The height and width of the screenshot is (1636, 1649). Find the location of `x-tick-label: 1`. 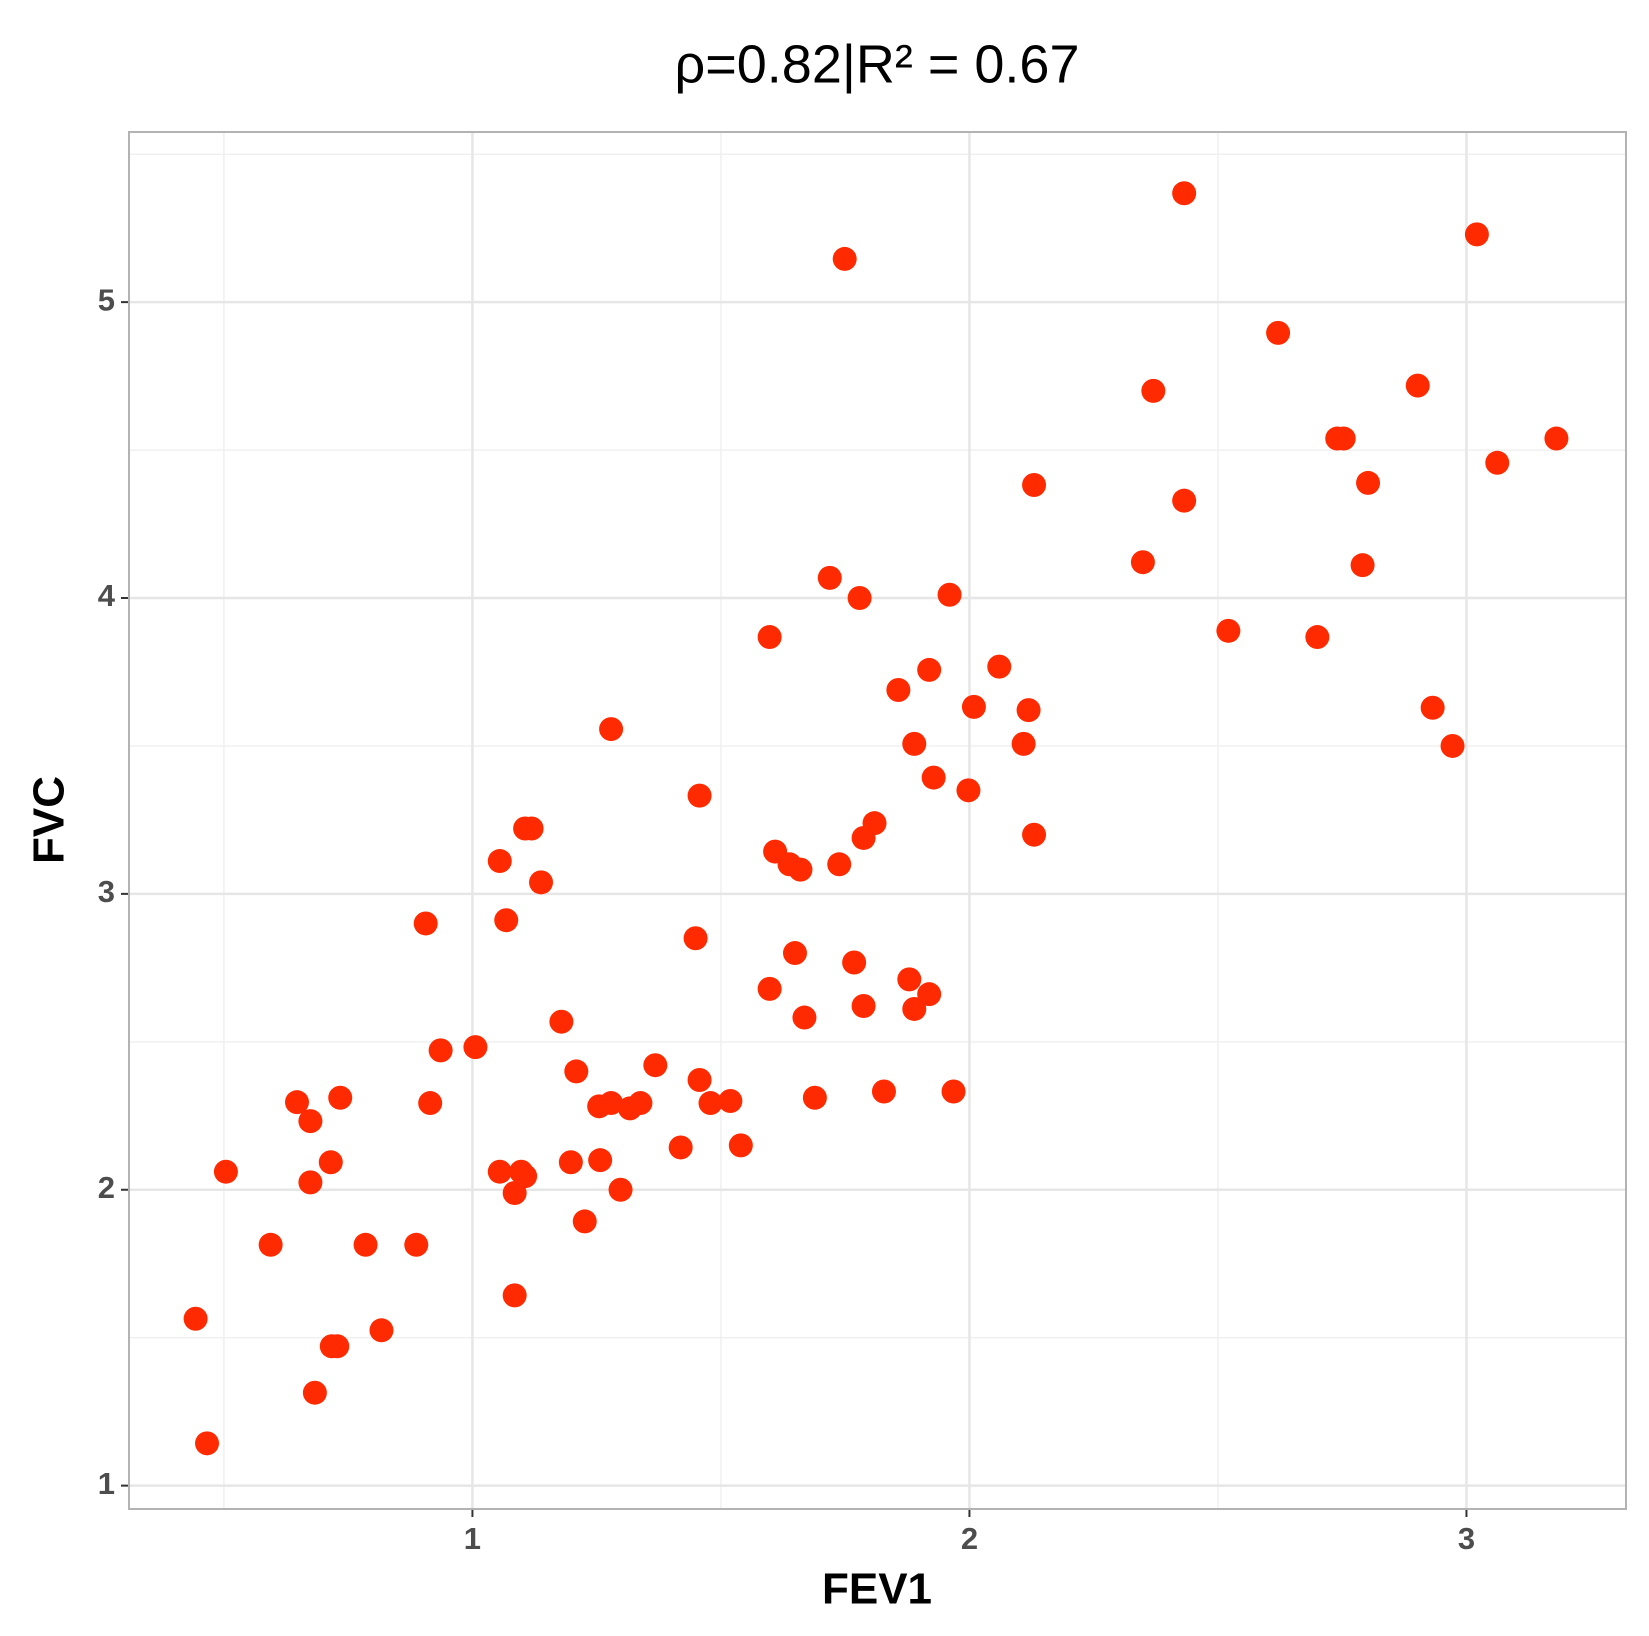

x-tick-label: 1 is located at coordinates (472, 1538).